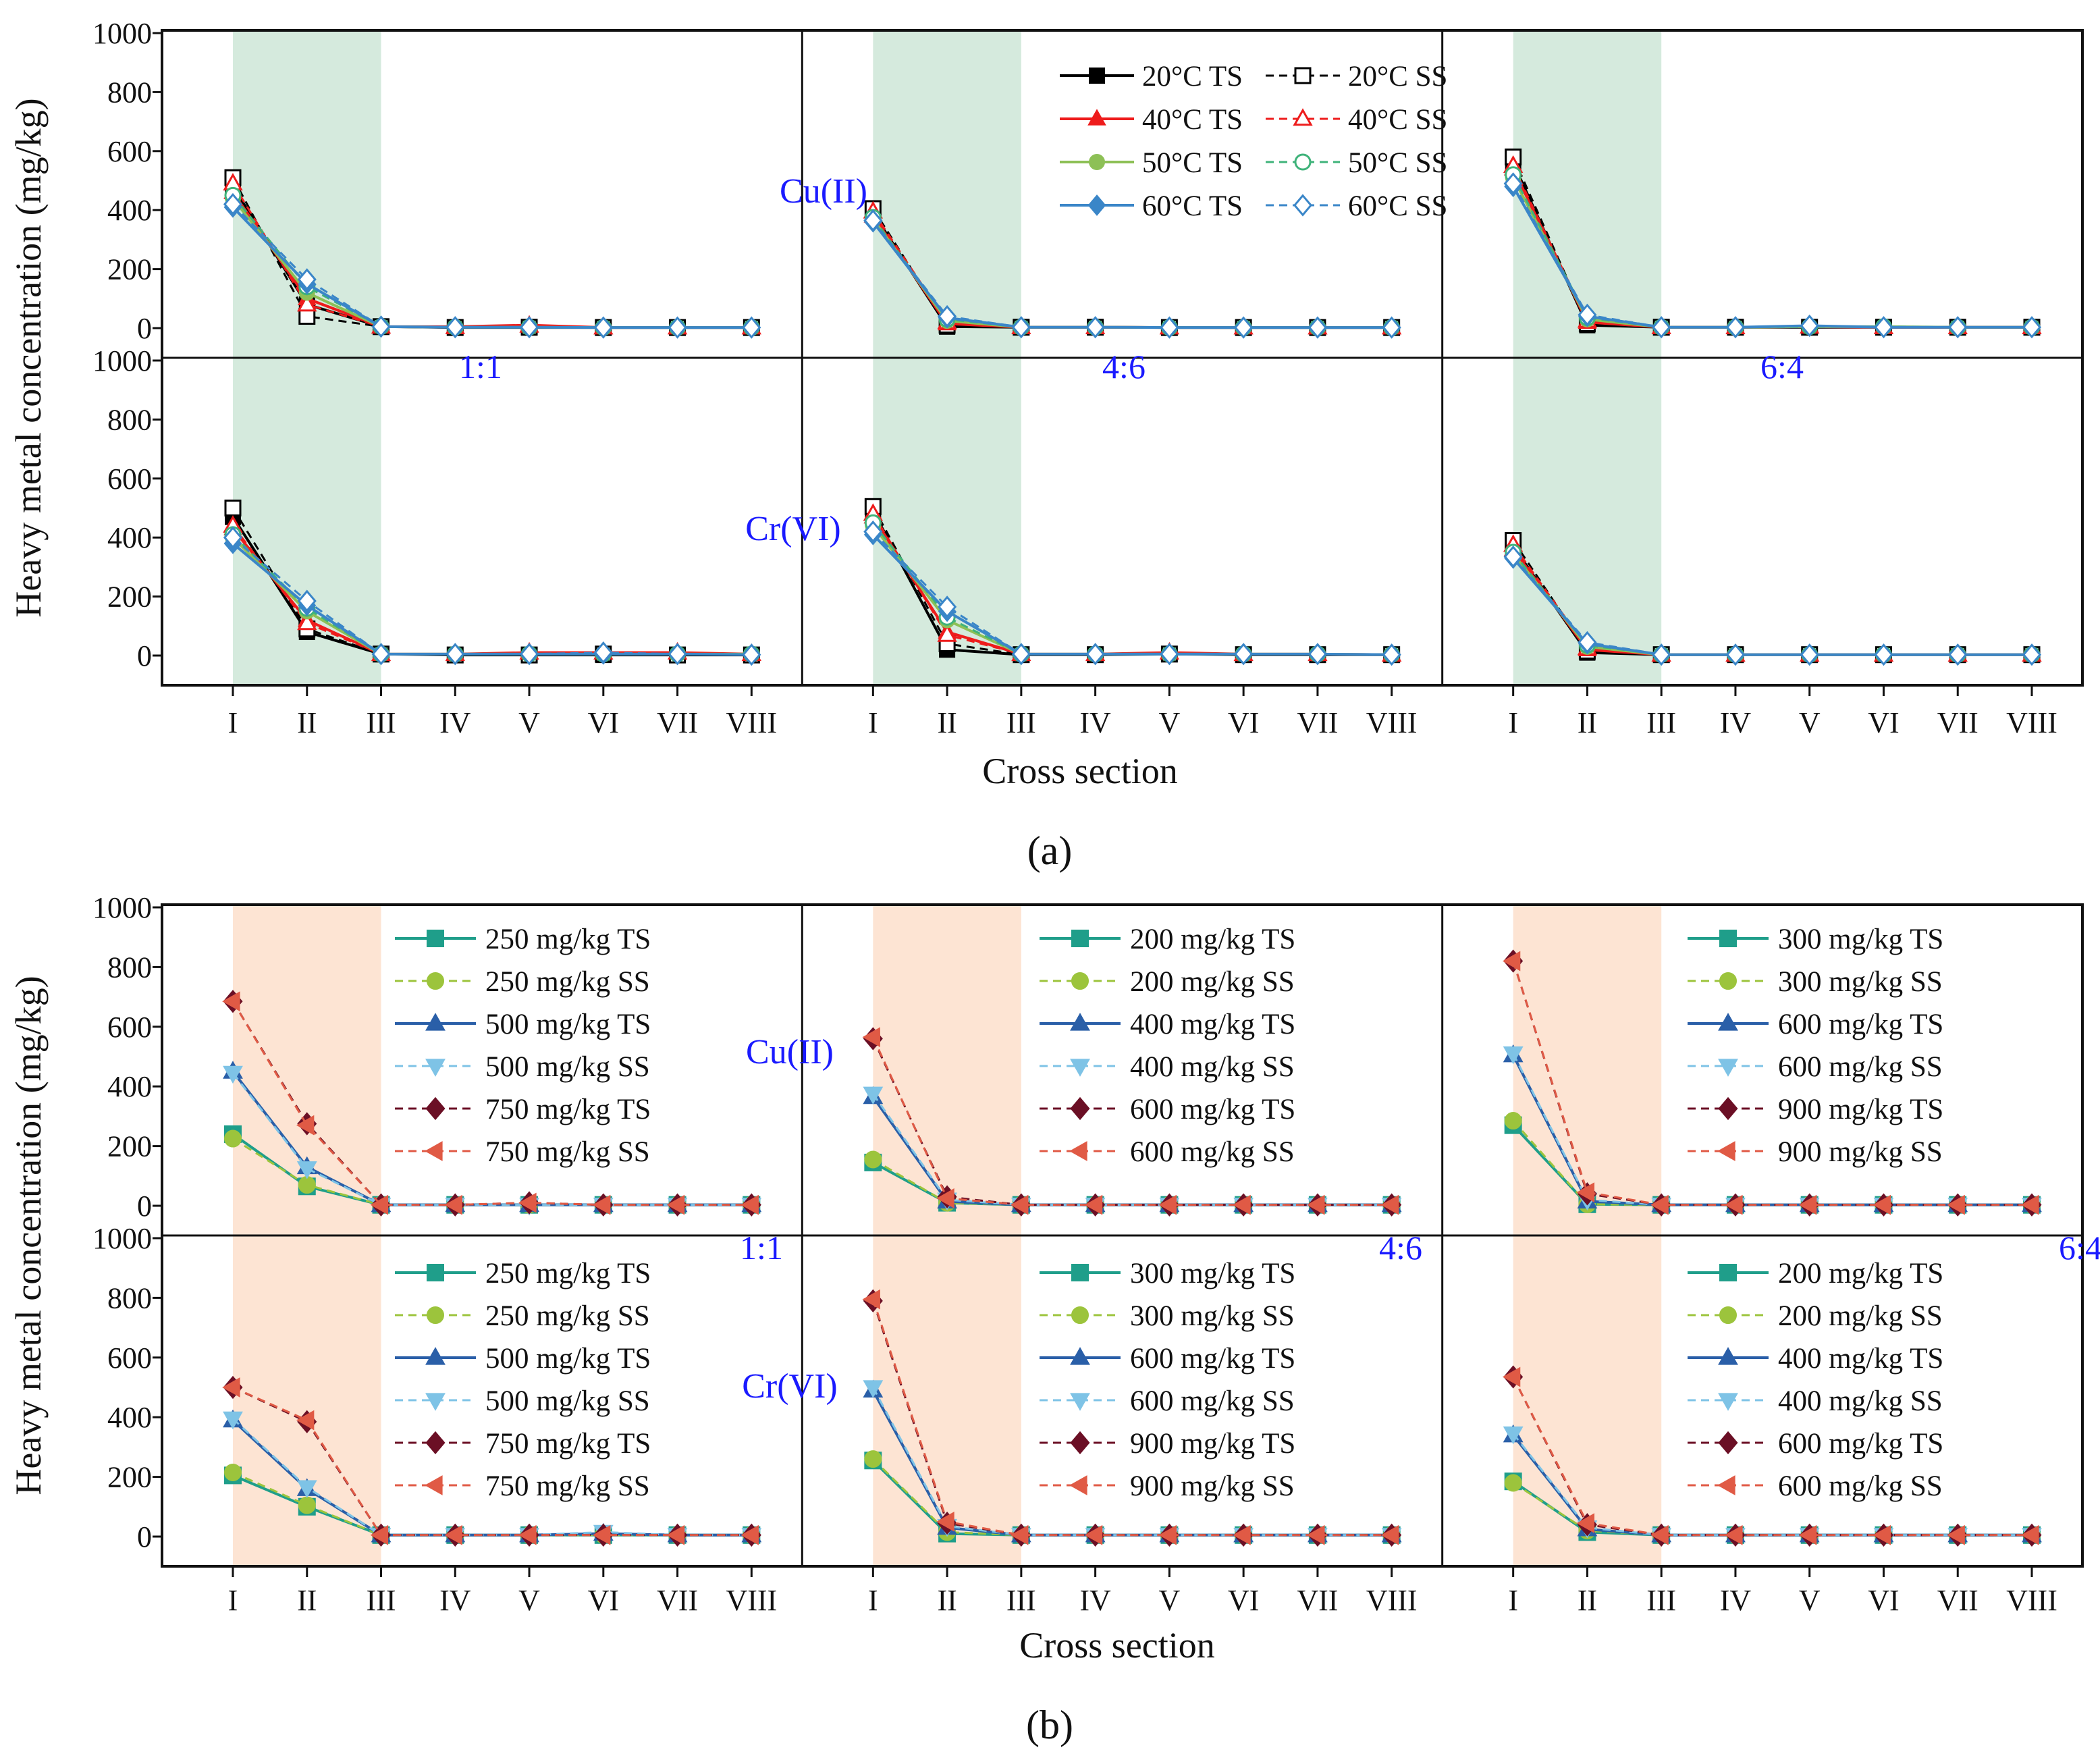  I want to click on x-tick-label-a-0-4: V, so click(529, 722).